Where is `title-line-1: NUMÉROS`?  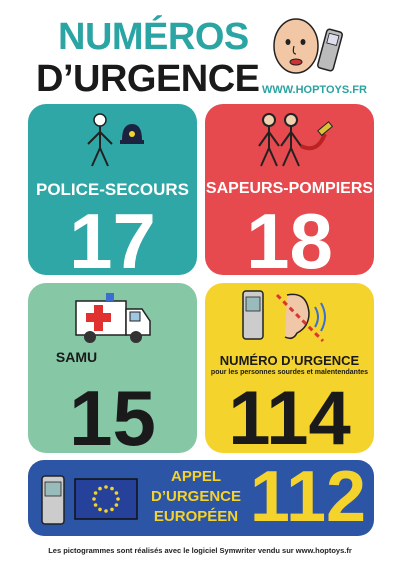
title-line-1: NUMÉROS is located at coordinates (153, 37).